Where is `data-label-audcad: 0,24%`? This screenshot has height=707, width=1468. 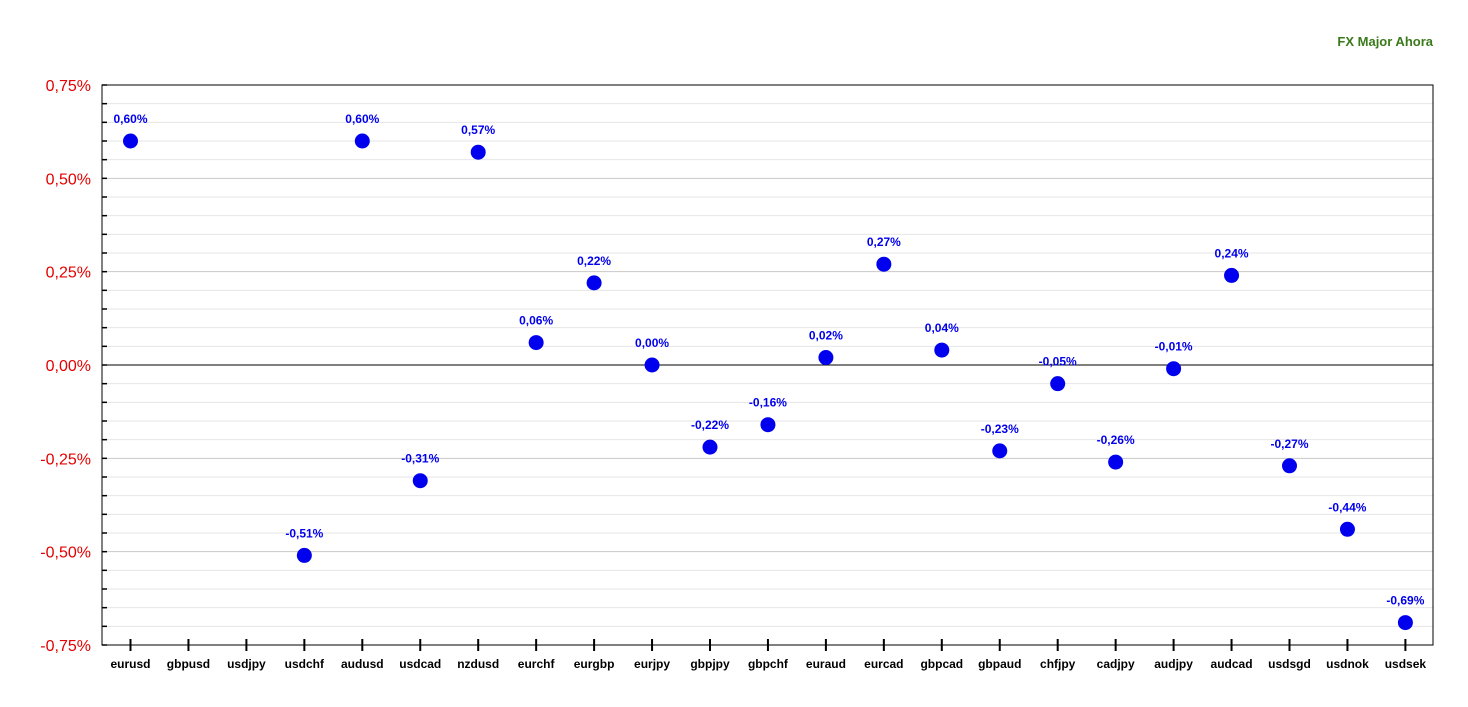
data-label-audcad: 0,24% is located at coordinates (1232, 253).